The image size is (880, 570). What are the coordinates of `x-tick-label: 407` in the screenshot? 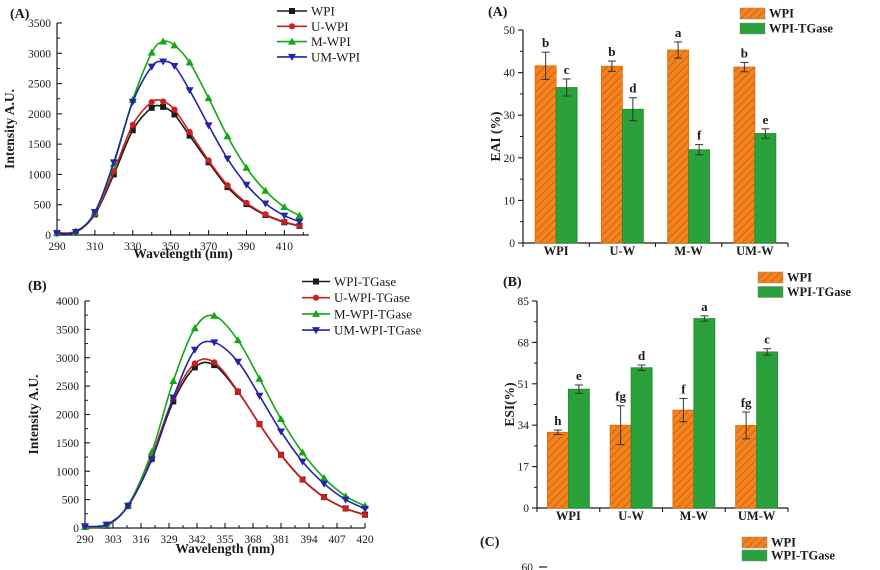 It's located at (337, 540).